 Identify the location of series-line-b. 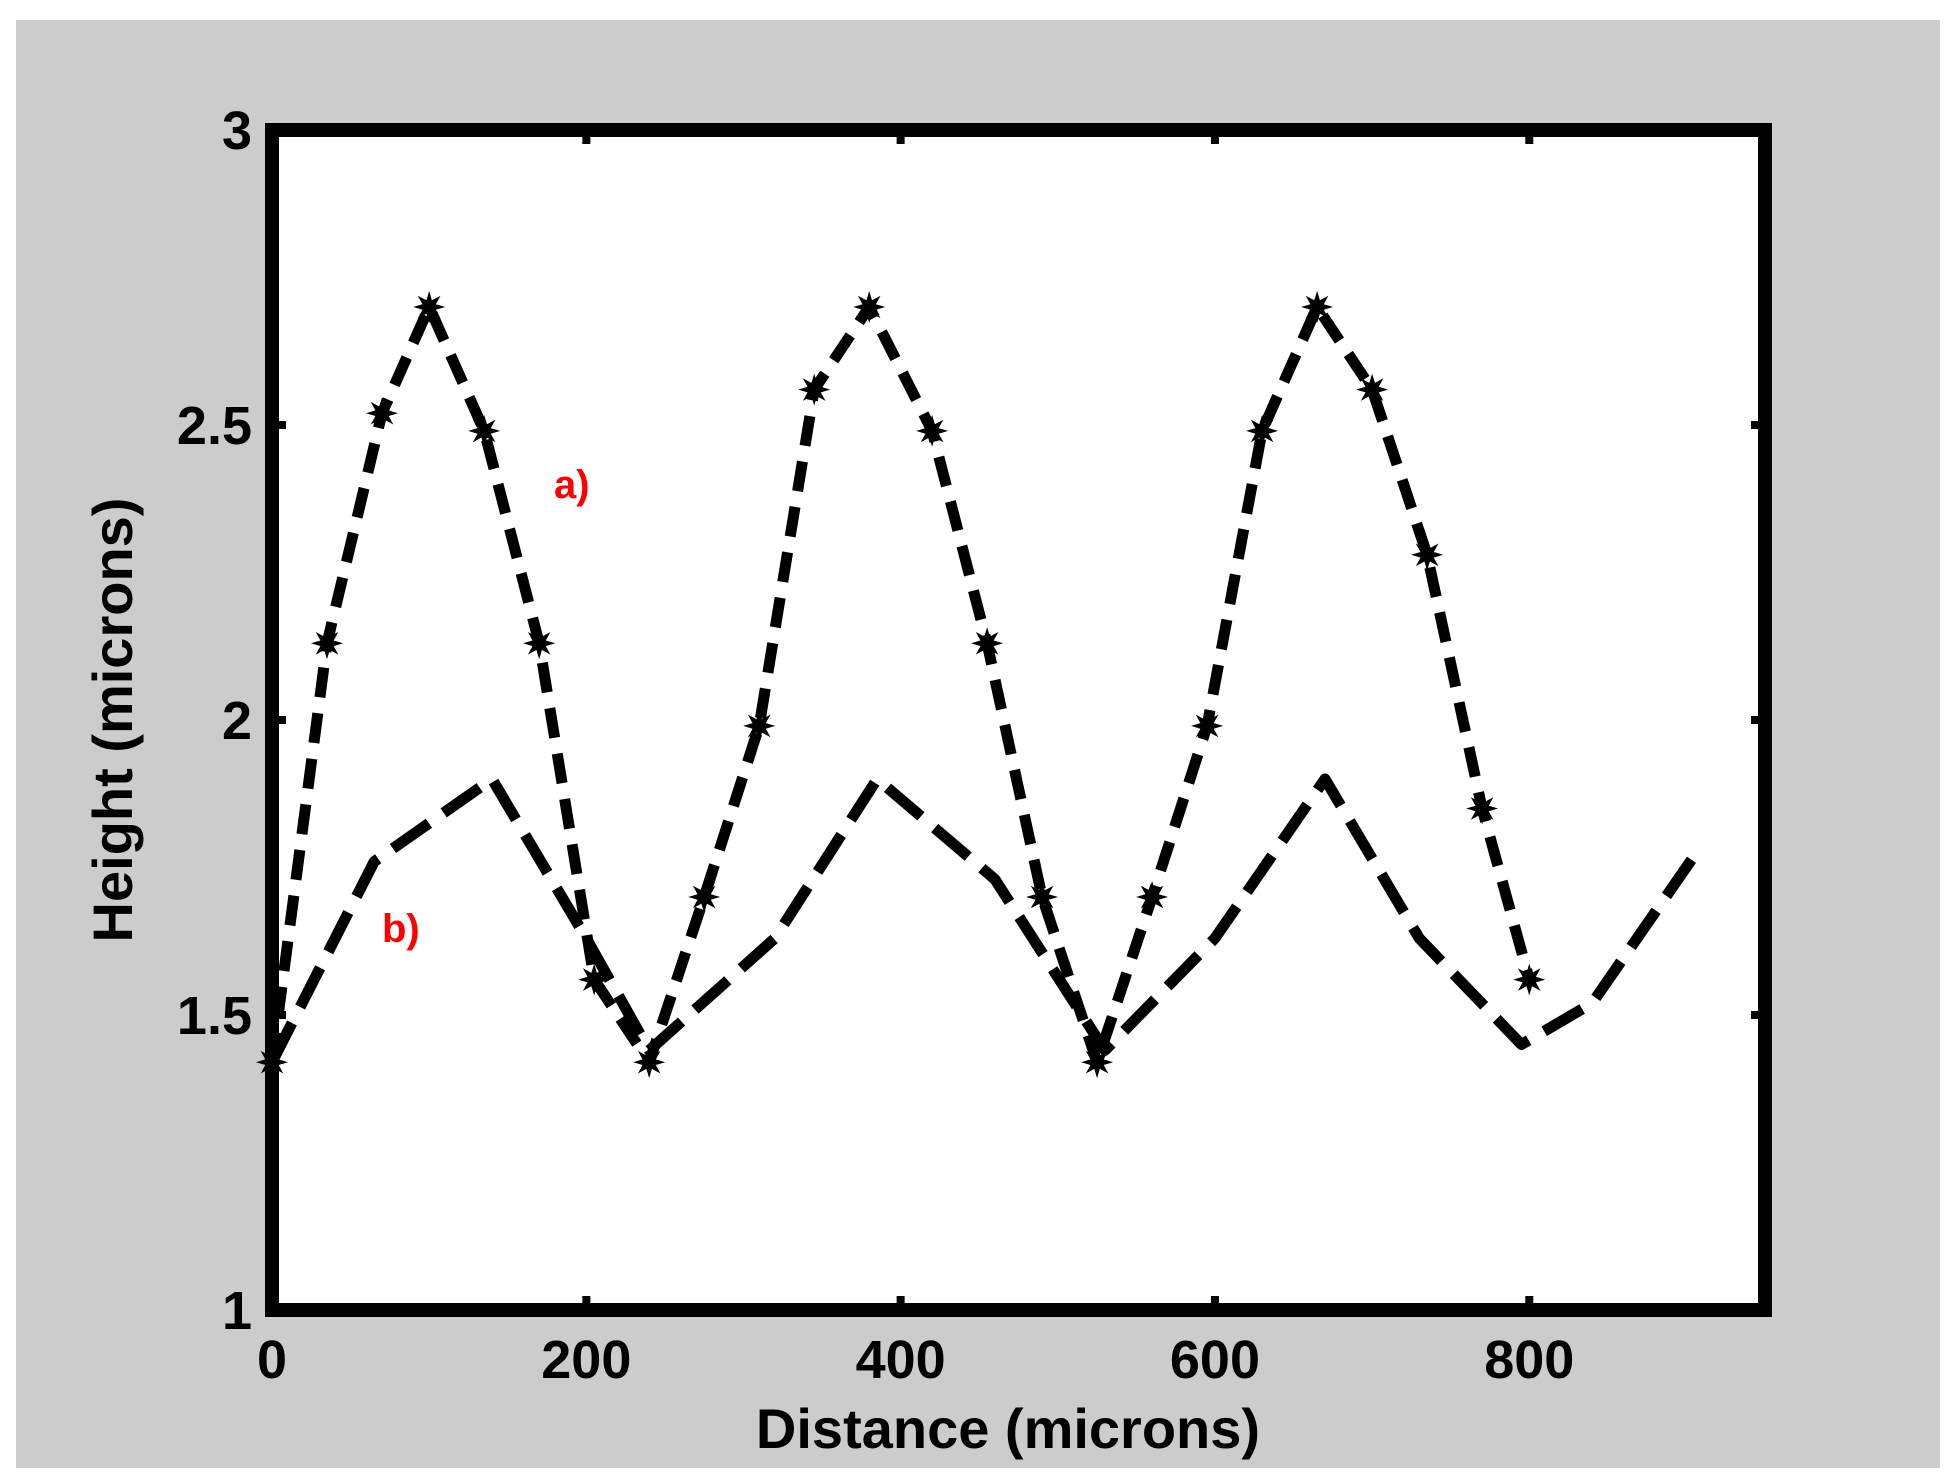
(983, 919).